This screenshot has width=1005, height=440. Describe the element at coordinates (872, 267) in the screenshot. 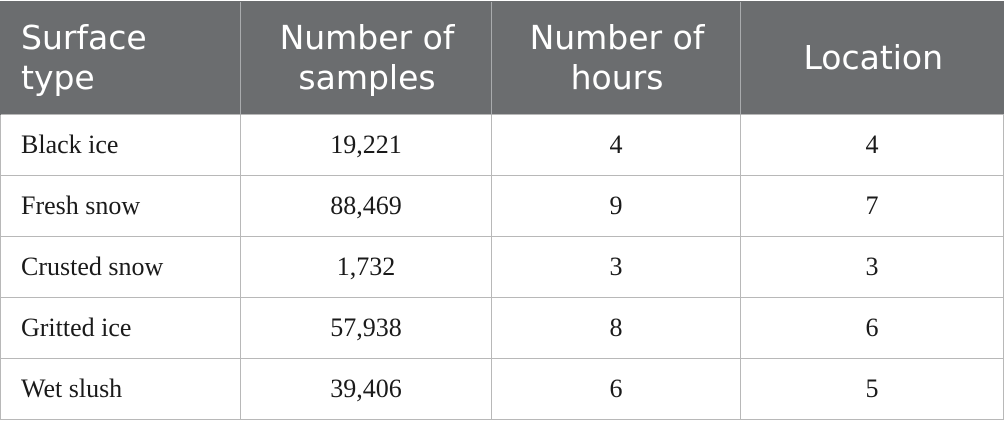

I see `cell-location: 3` at that location.